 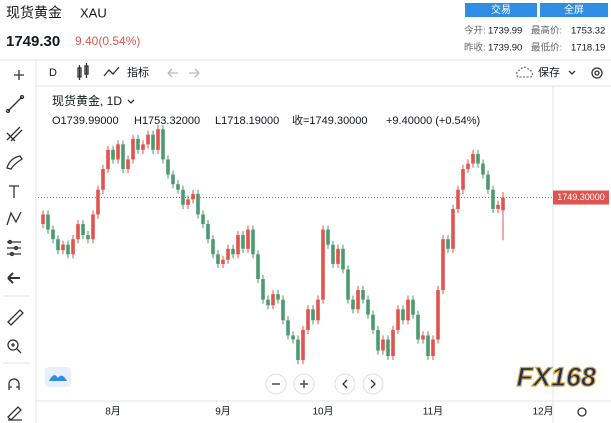 What do you see at coordinates (505, 48) in the screenshot?
I see `stat-value: 1739.90` at bounding box center [505, 48].